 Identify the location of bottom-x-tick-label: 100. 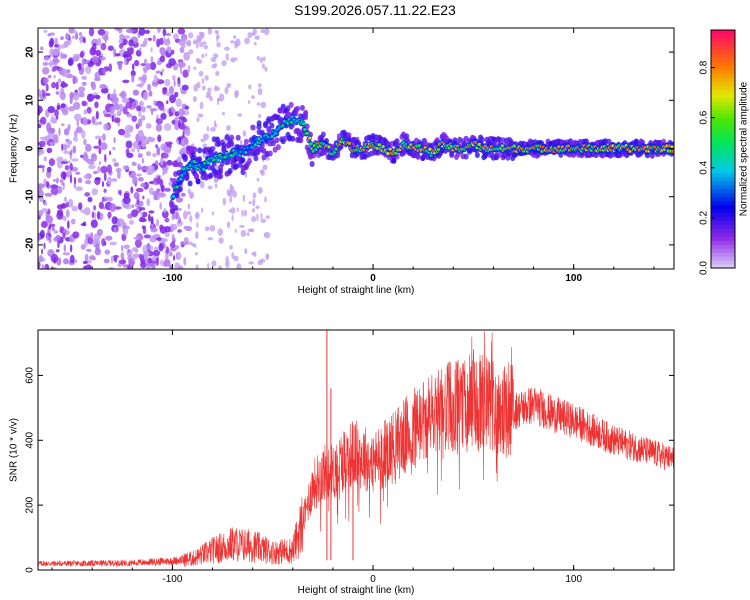
(573, 579).